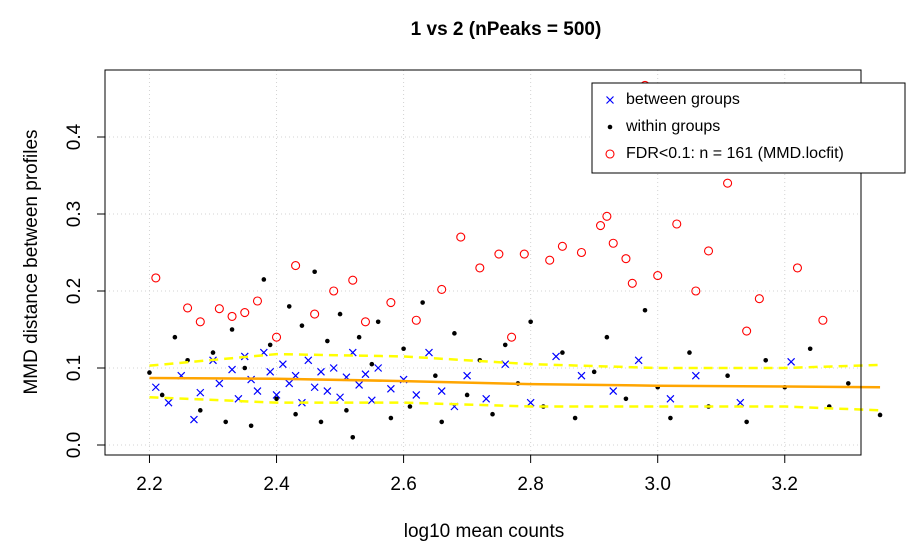  What do you see at coordinates (683, 99) in the screenshot?
I see `legend-label: between groups` at bounding box center [683, 99].